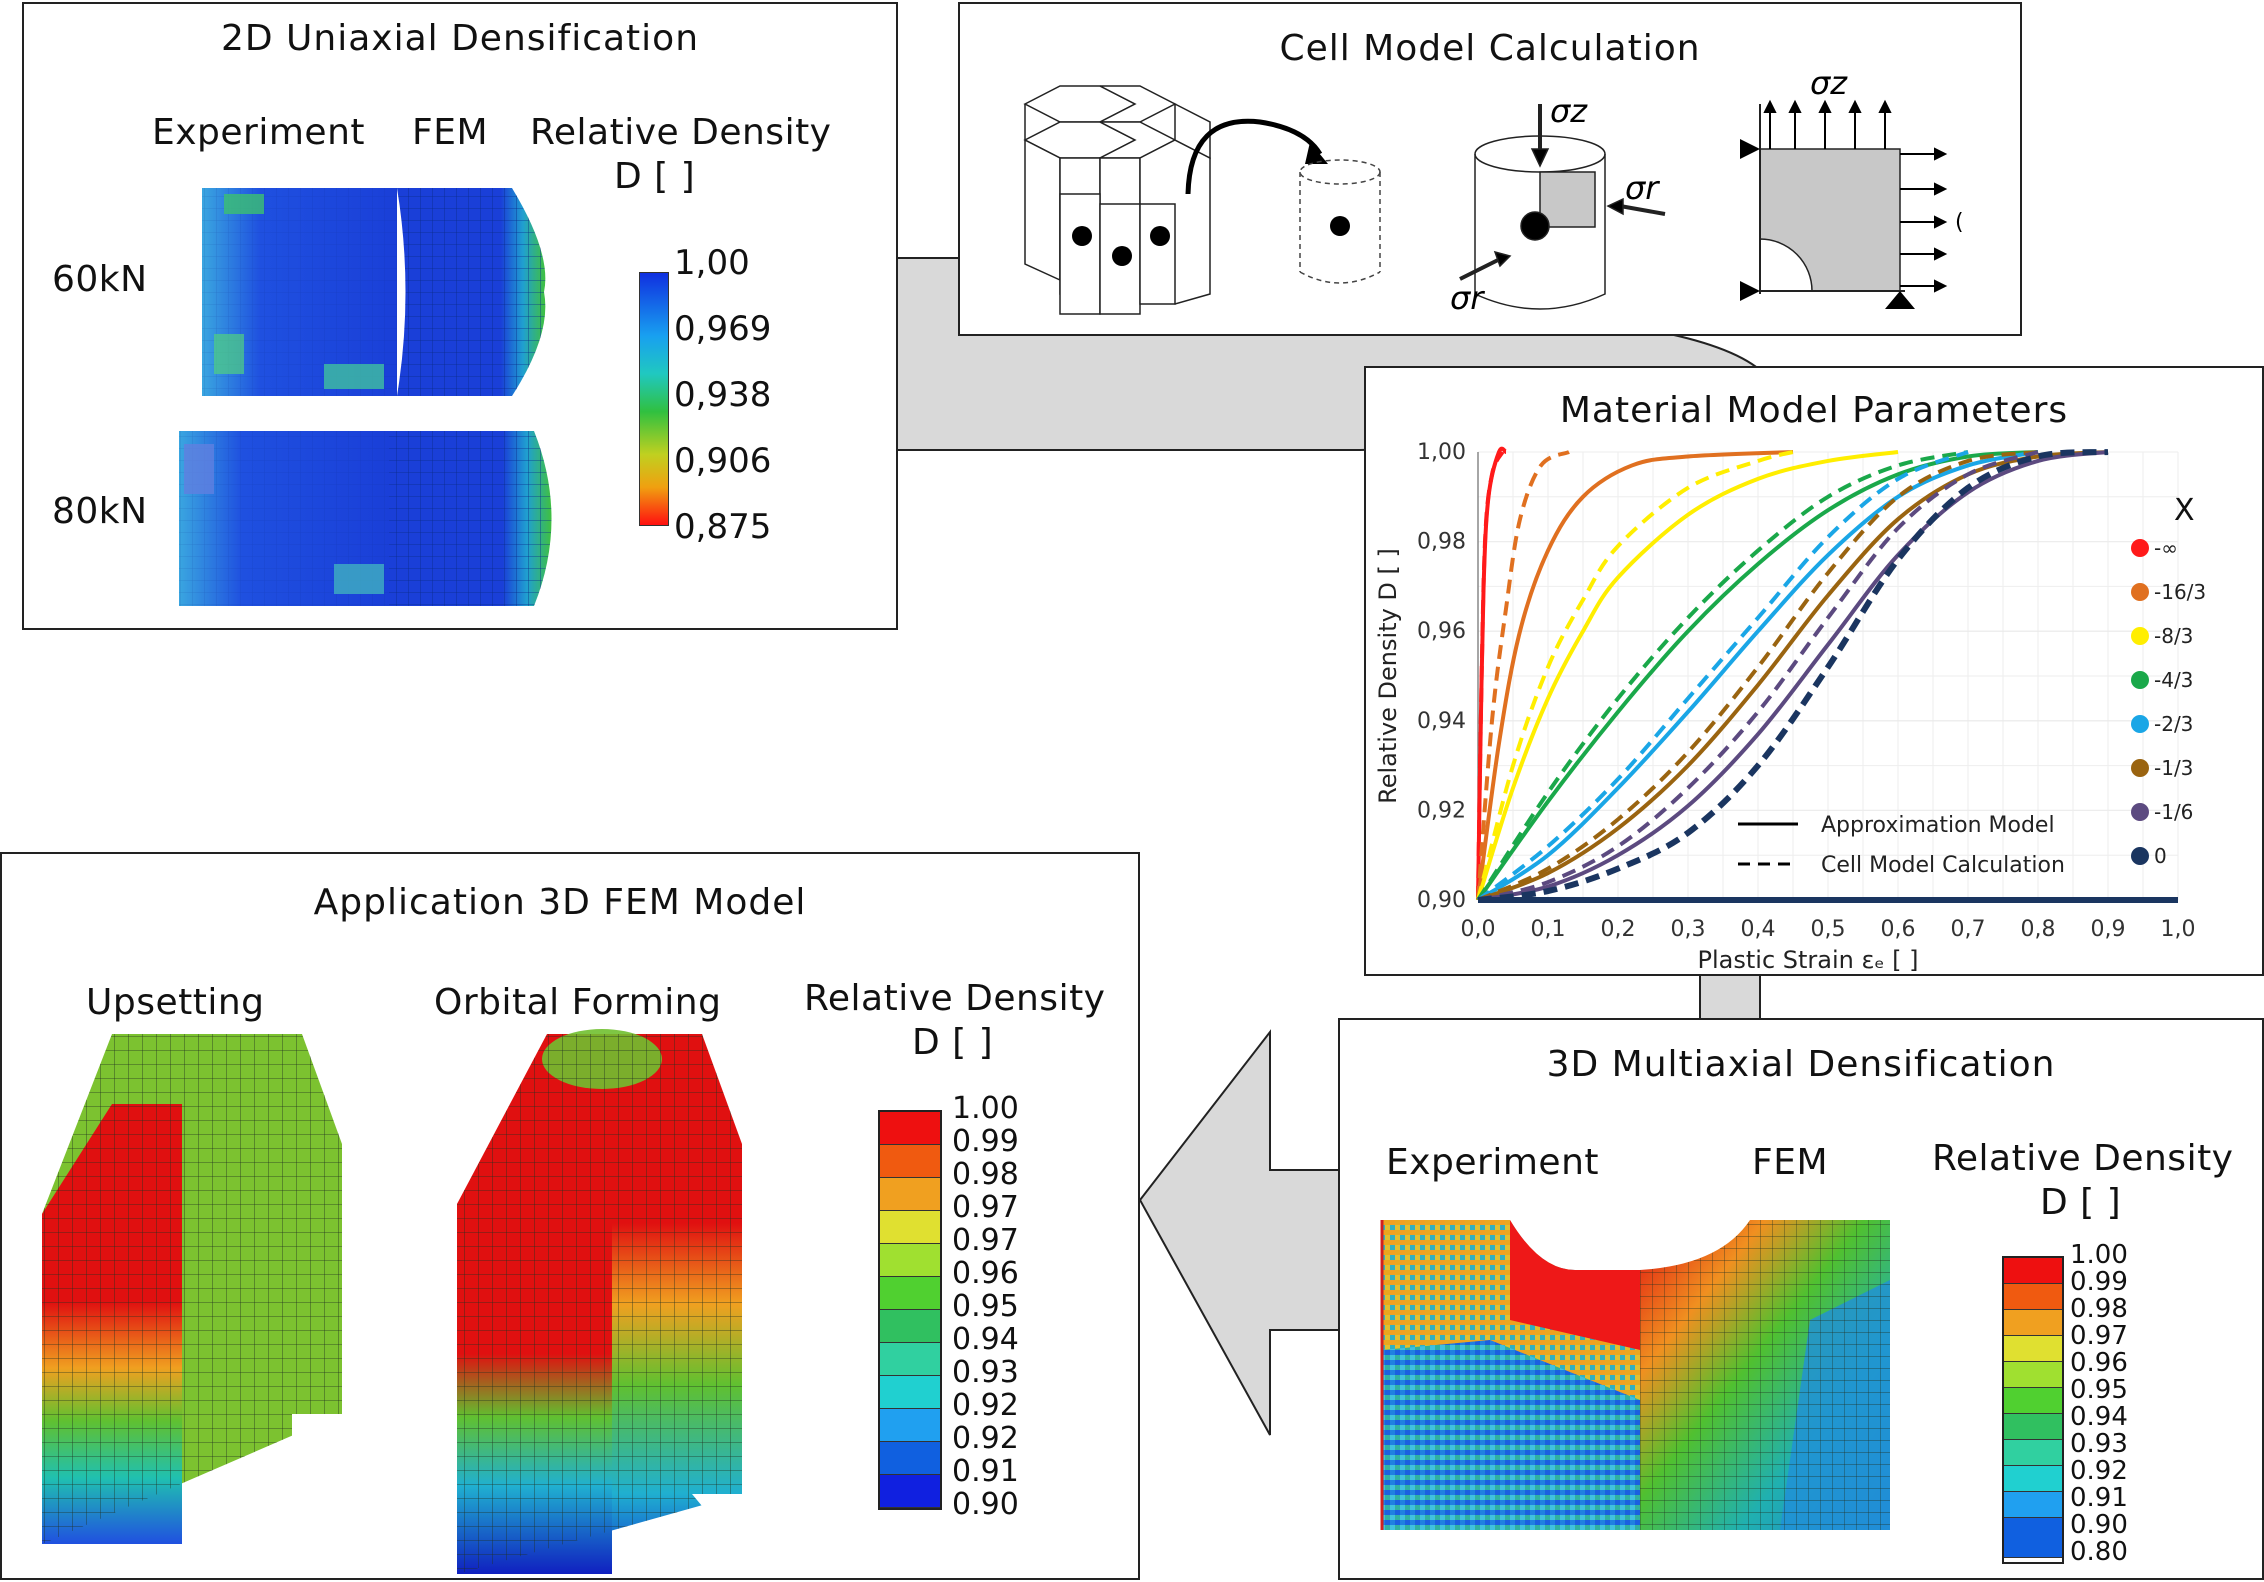 Image resolution: width=2264 pixels, height=1582 pixels. Describe the element at coordinates (1790, 1162) in the screenshot. I see `multiaxial-col-fem: FEM` at that location.